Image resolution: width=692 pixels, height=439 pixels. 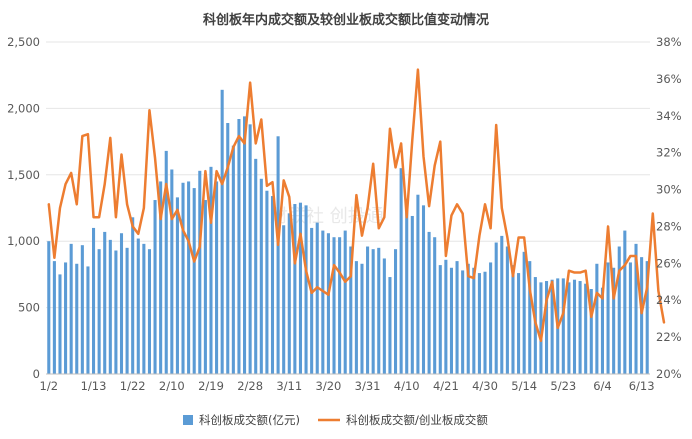 What do you see at coordinates (417, 420) in the screenshot?
I see `legend-label-line: 科创板成交额/创业板成交额` at bounding box center [417, 420].